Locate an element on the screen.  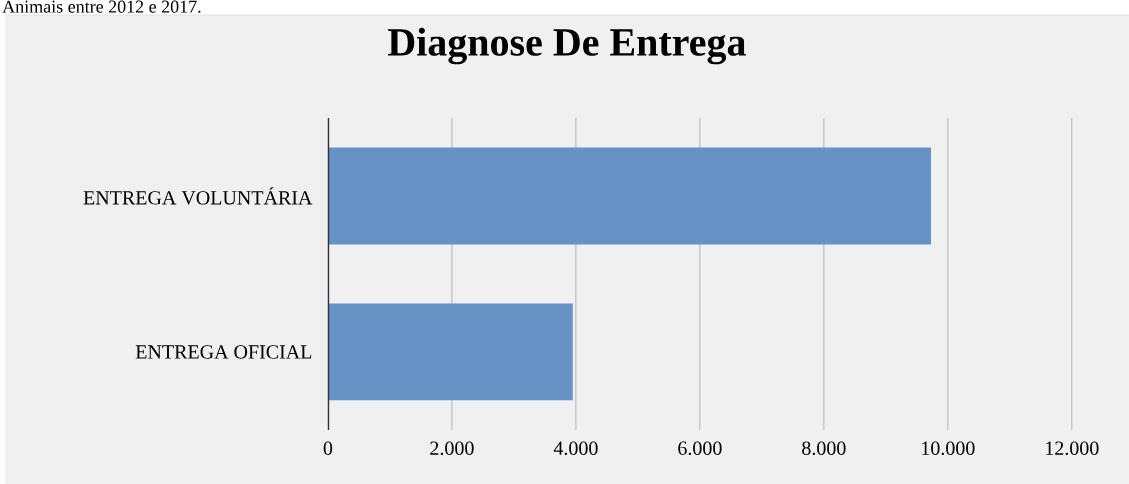
y-tick-label: ENTREGA VOLUNTÁRIA is located at coordinates (198, 196).